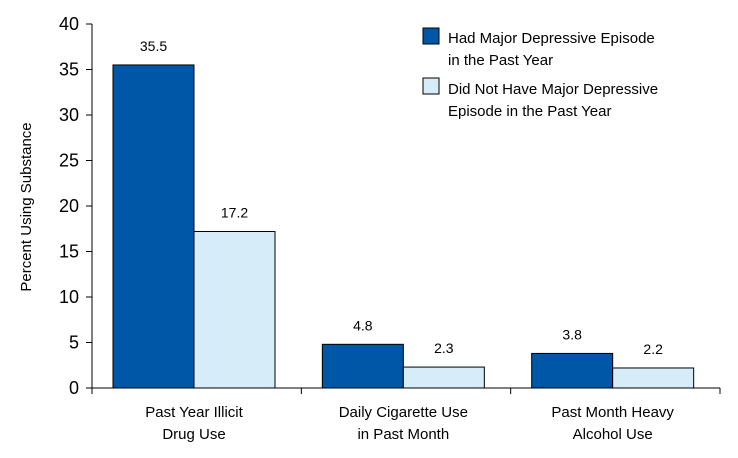 The width and height of the screenshot is (738, 458). Describe the element at coordinates (653, 349) in the screenshot. I see `data-label: 2.2` at that location.